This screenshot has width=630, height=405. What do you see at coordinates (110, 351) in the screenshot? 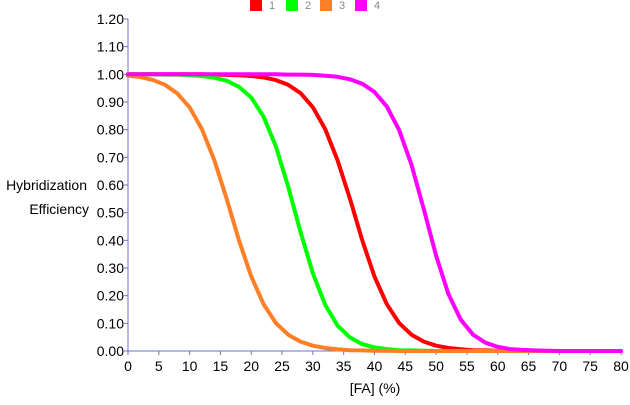
I see `y-tick-label: 0.00` at bounding box center [110, 351].